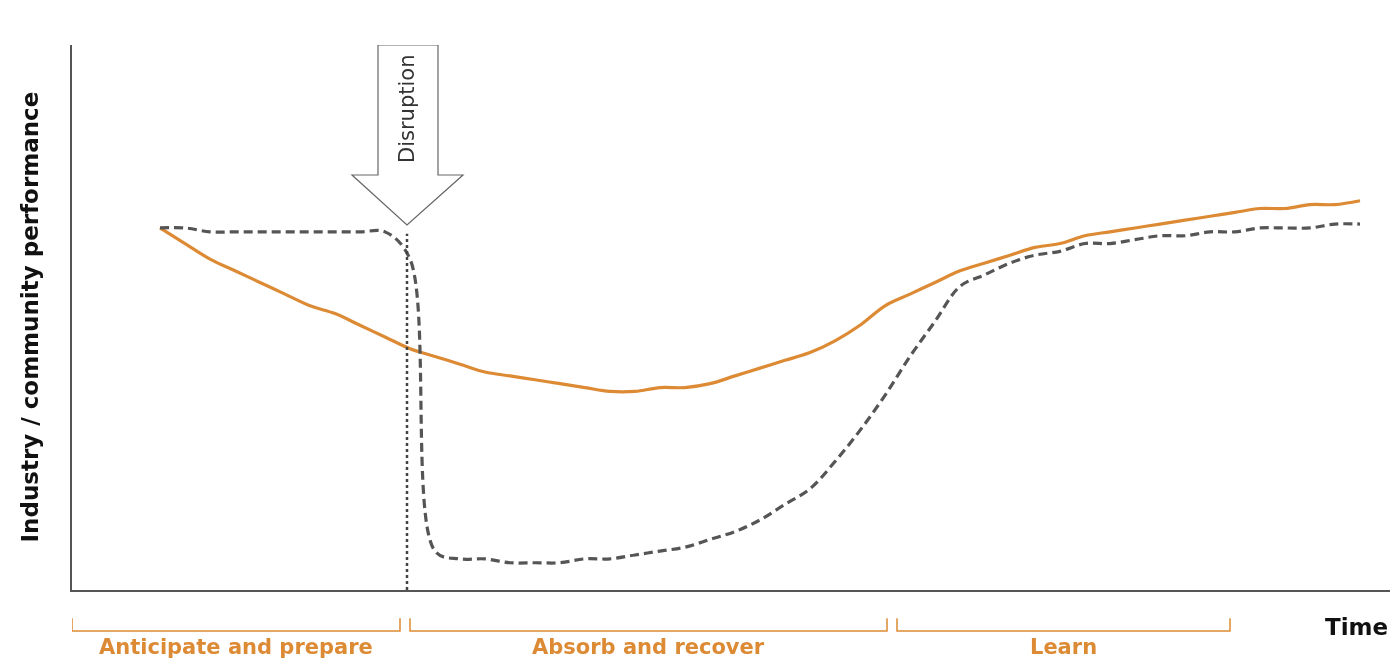  Describe the element at coordinates (1357, 627) in the screenshot. I see `x-axis-title: Time` at that location.